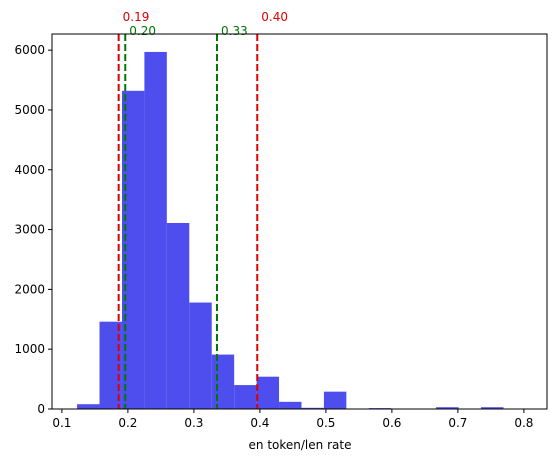 The image size is (560, 462). What do you see at coordinates (61, 423) in the screenshot?
I see `x-tick-label: 0.1` at bounding box center [61, 423].